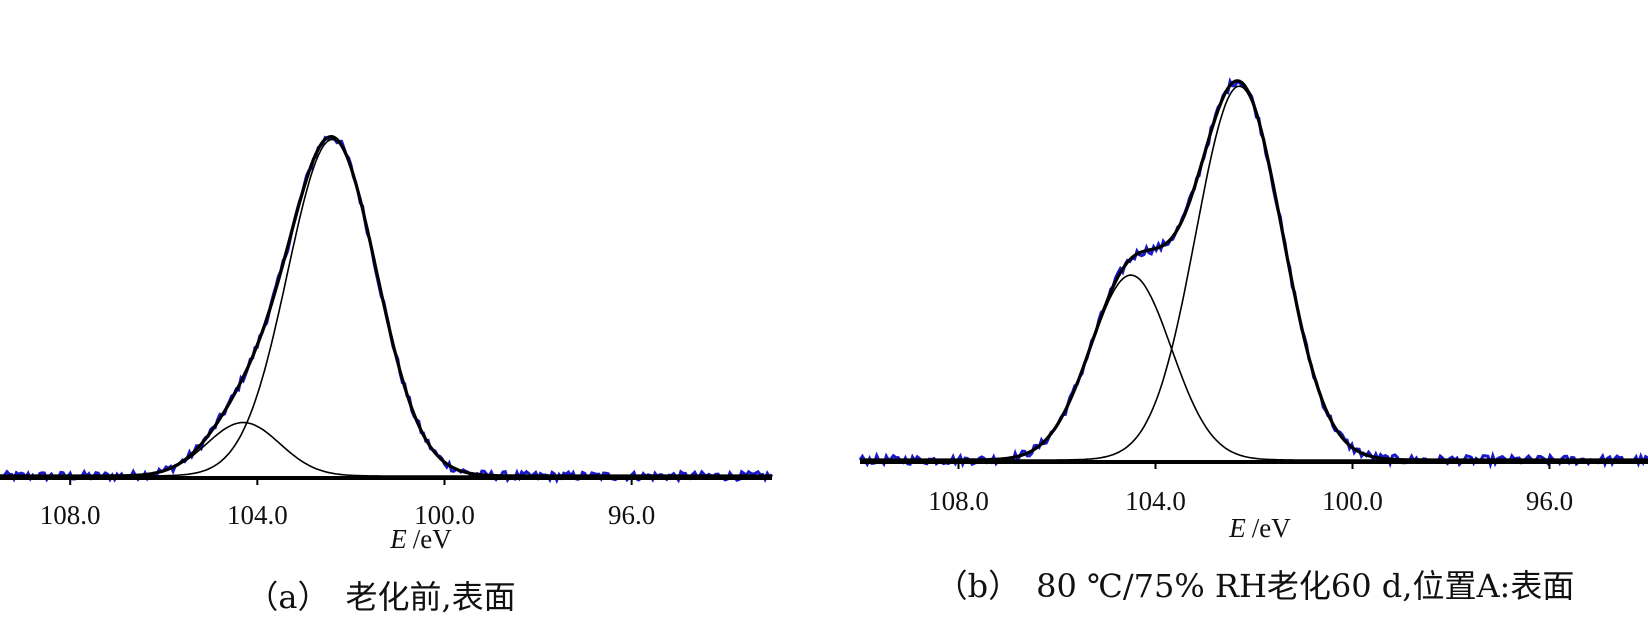  Describe the element at coordinates (1259, 528) in the screenshot. I see `panel-b-x-axis-label: E/eV` at that location.